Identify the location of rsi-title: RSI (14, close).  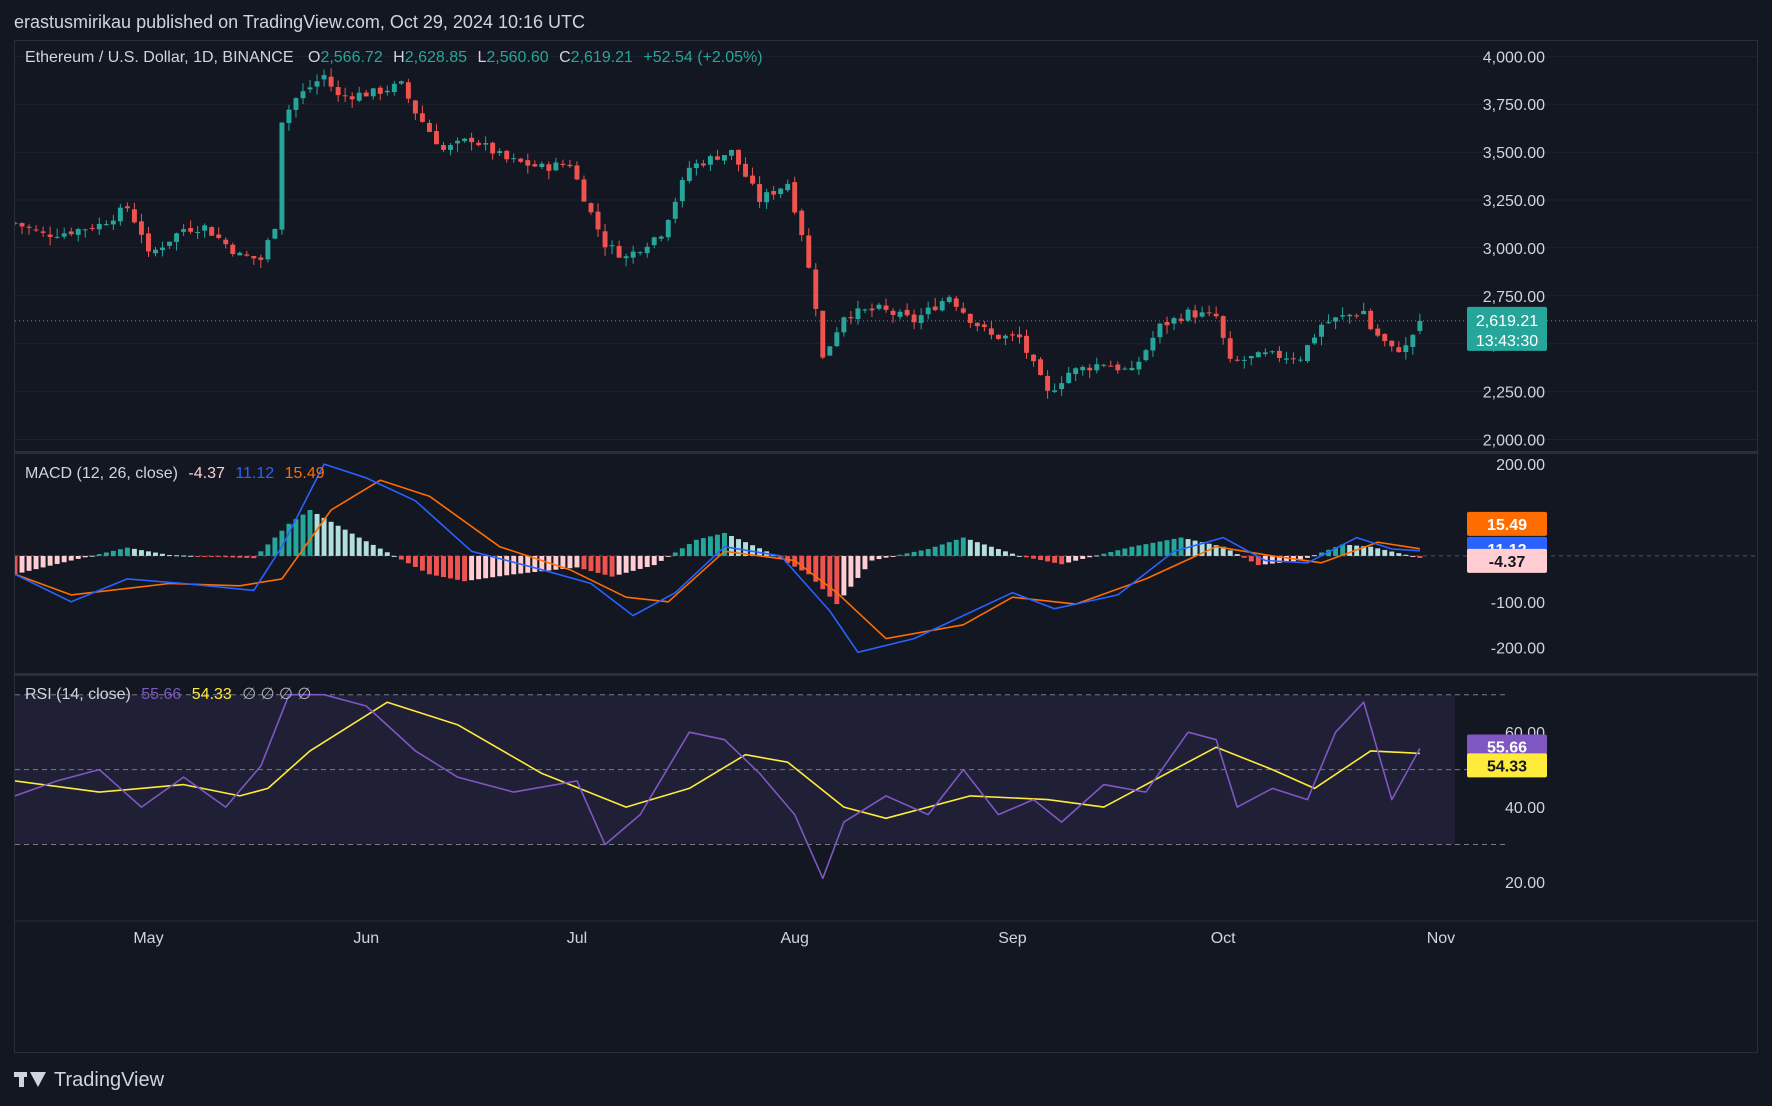
(78, 694).